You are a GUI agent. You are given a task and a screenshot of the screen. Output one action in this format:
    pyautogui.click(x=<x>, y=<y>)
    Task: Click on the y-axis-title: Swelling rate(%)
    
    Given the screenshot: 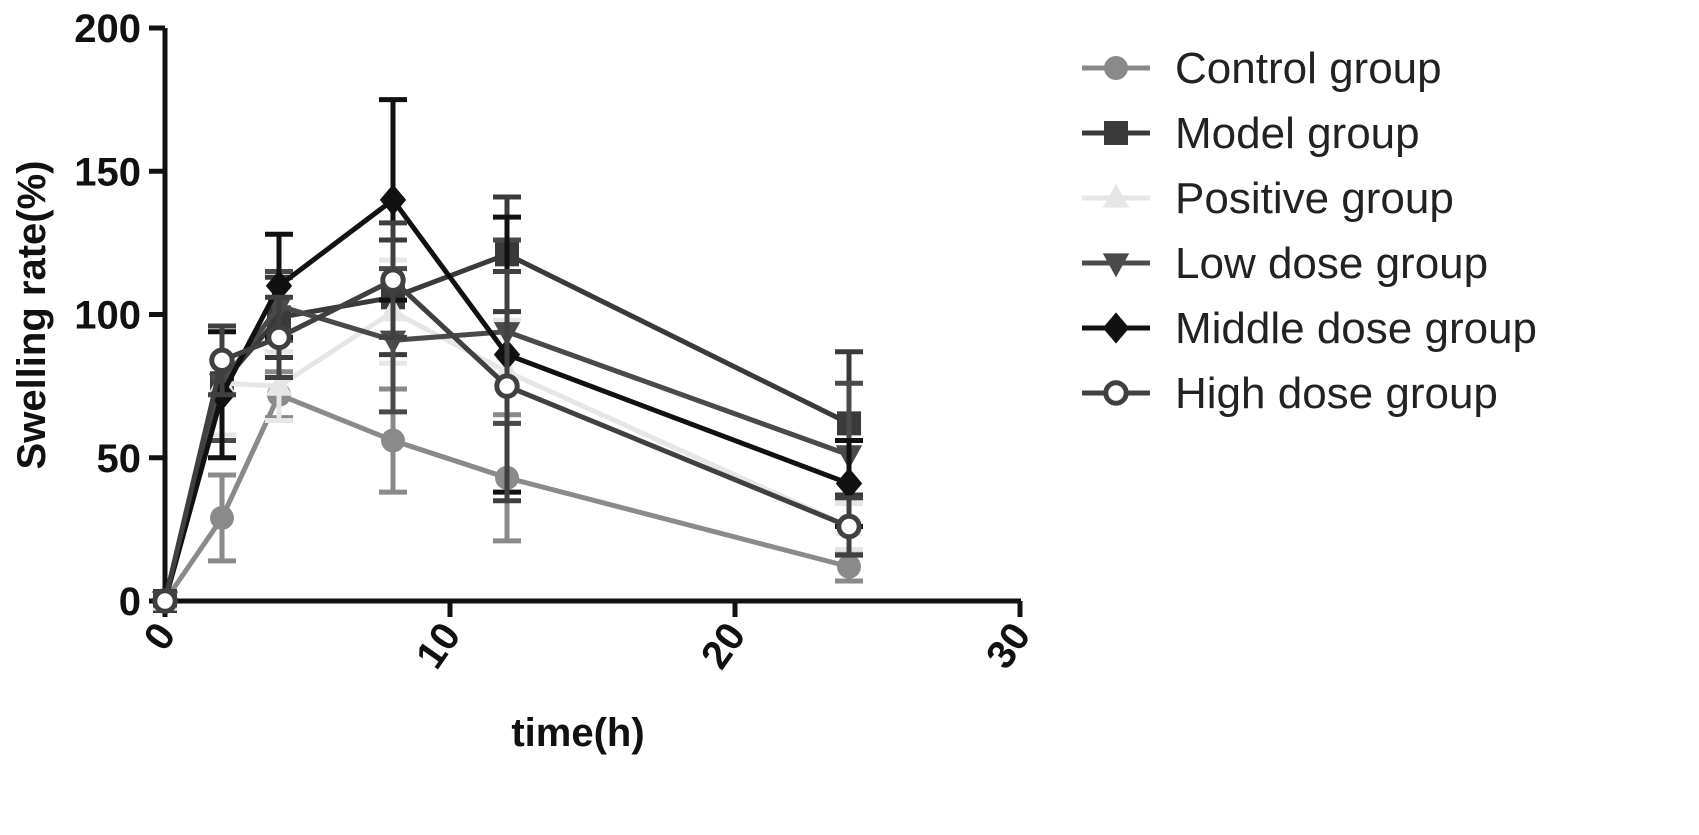 What is the action you would take?
    pyautogui.click(x=32, y=315)
    